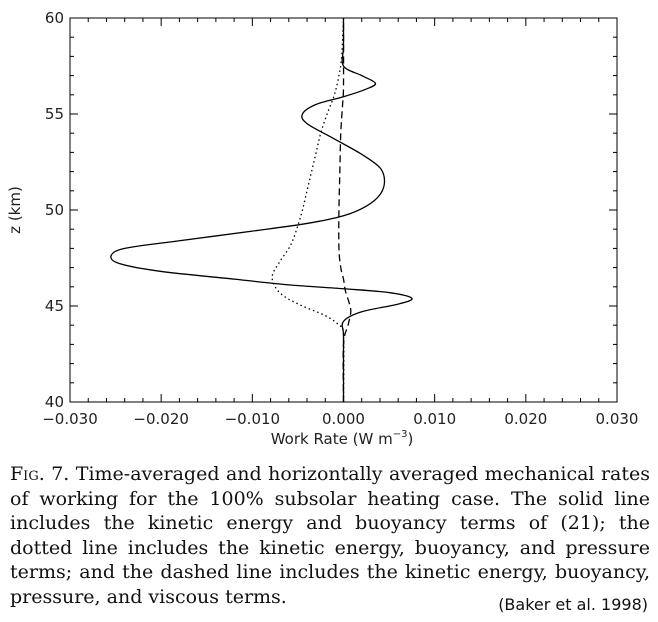  I want to click on x-tick-label: 0.030, so click(617, 419).